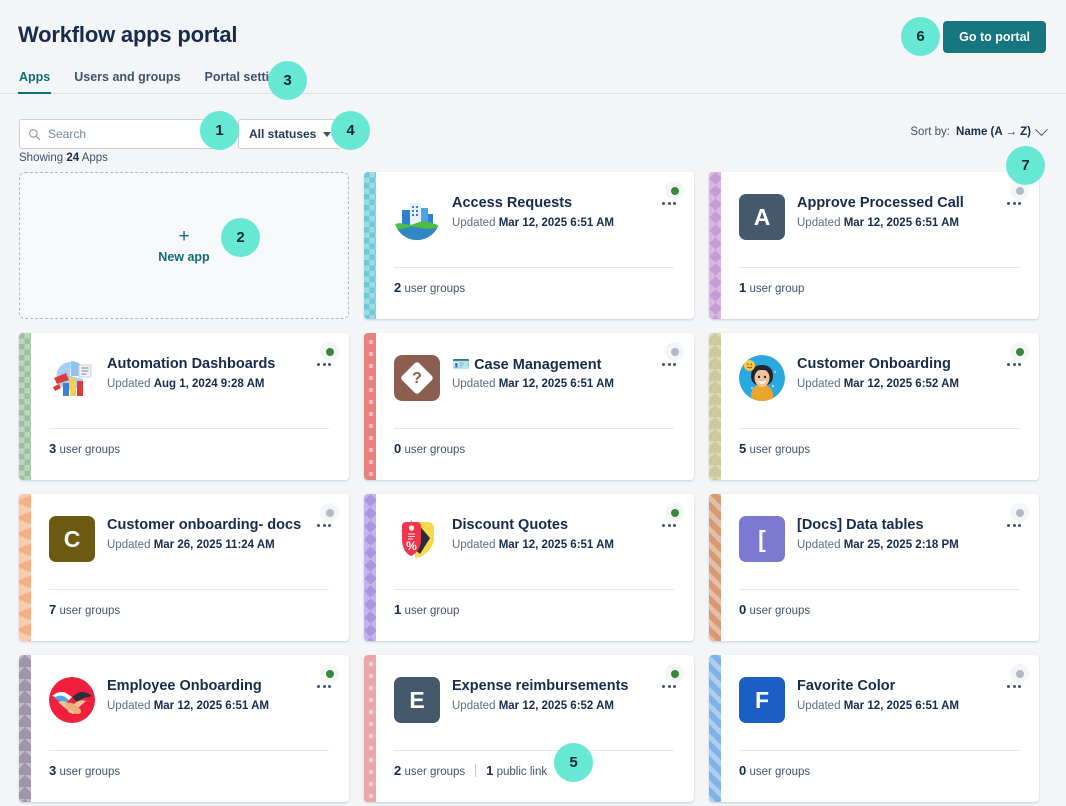 Image resolution: width=1066 pixels, height=806 pixels. I want to click on status-filter-dropdown: All statuses, so click(290, 134).